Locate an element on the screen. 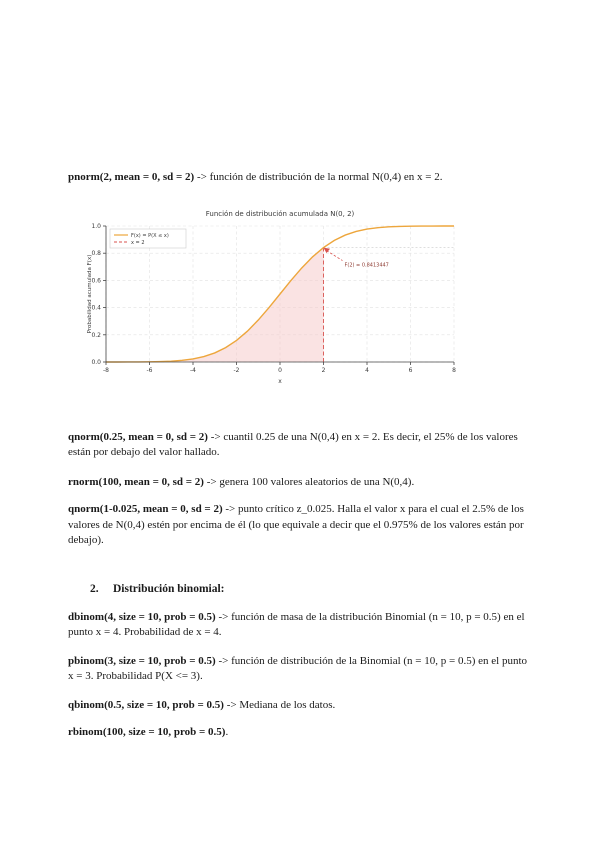 Image resolution: width=600 pixels, height=848 pixels. annotation-arrow is located at coordinates (334, 255).